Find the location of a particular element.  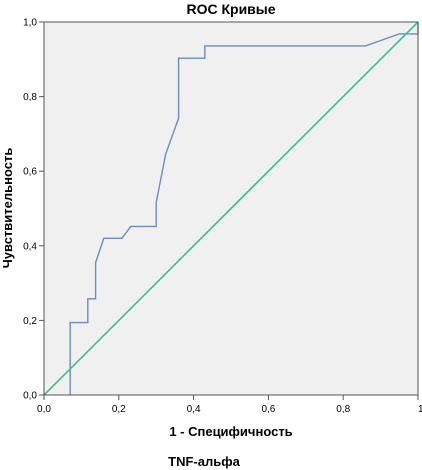

chart-title: ROC Кривые is located at coordinates (230, 9).